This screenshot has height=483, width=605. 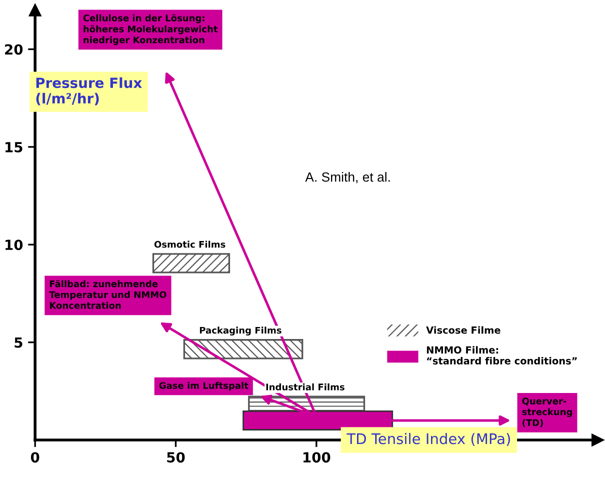 I want to click on y-axis-title: Pressure Flux (l/m²/hr), so click(x=89, y=91).